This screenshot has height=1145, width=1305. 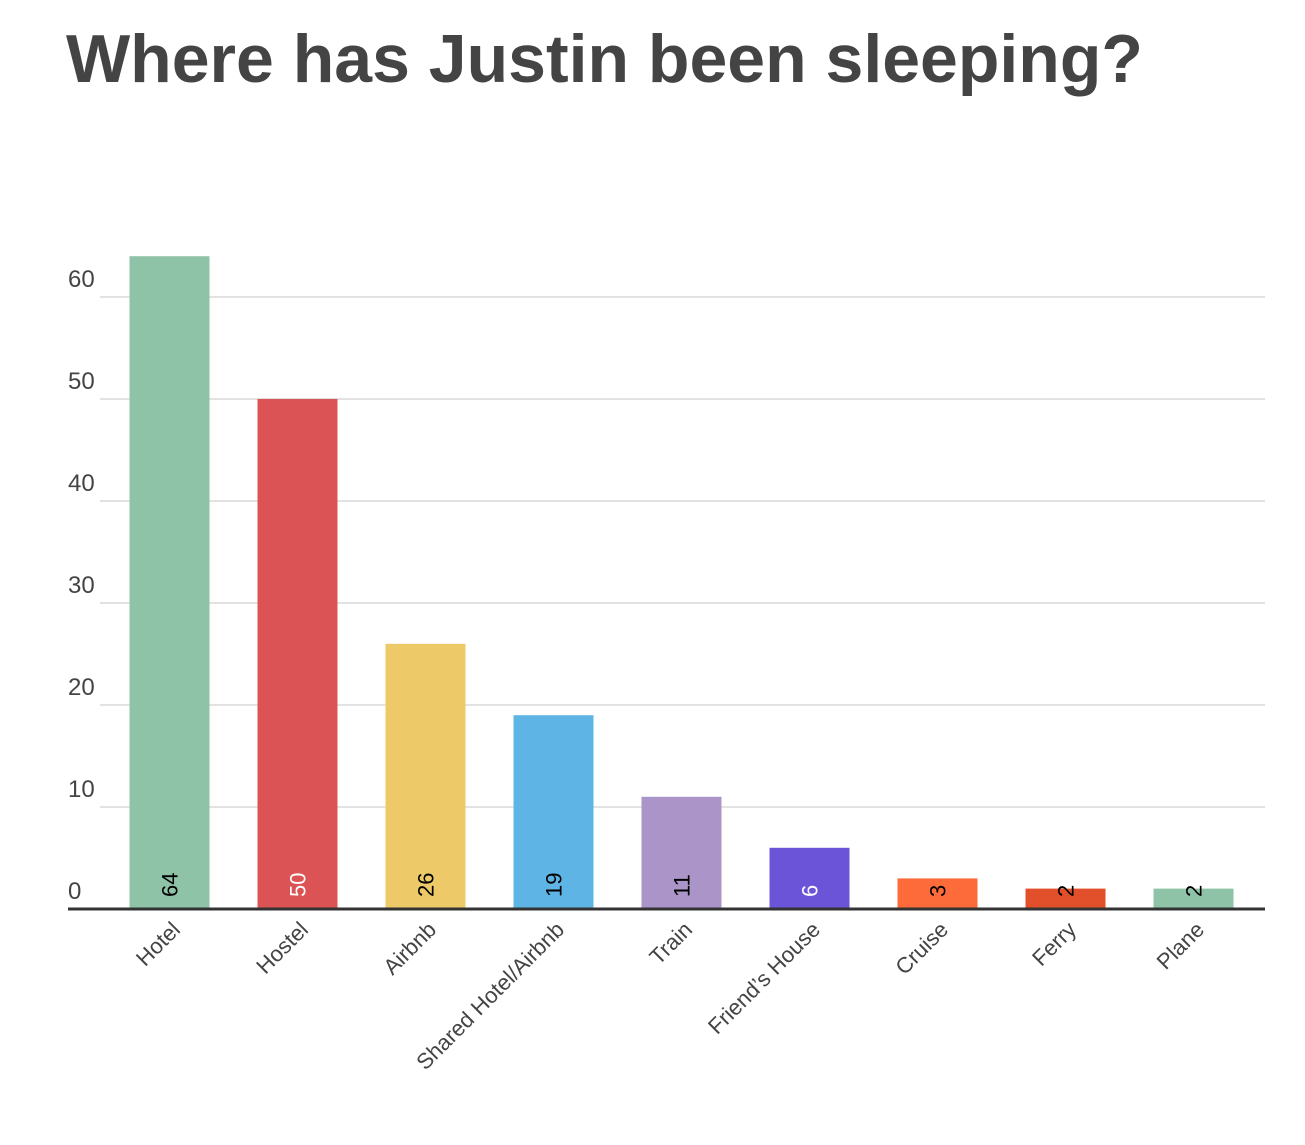 I want to click on y-tick-label: 20, so click(x=81, y=687).